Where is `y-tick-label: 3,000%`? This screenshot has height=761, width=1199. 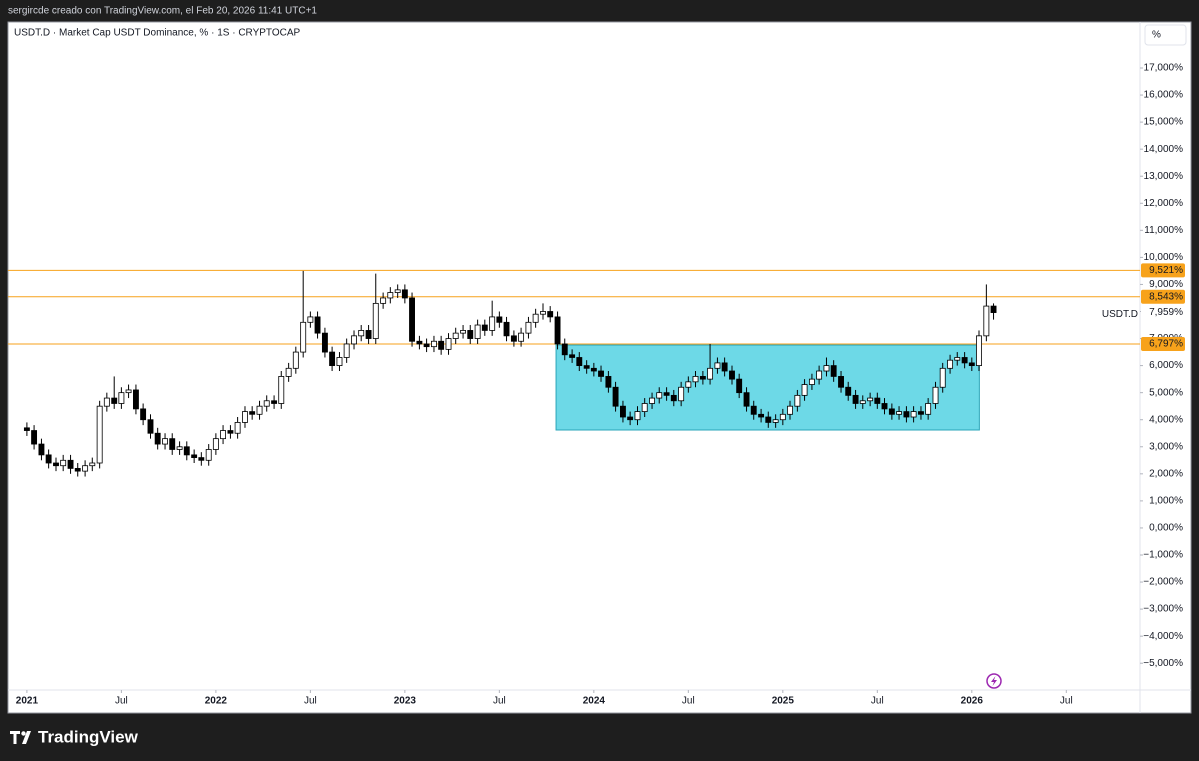
y-tick-label: 3,000% is located at coordinates (1166, 446).